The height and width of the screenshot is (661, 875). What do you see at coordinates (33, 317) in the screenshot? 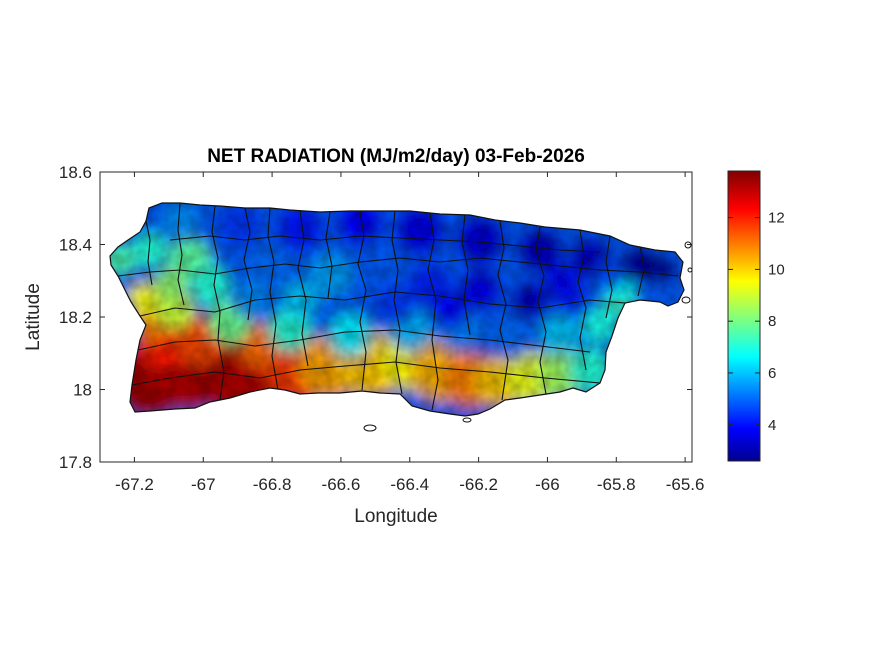
I see `y-axis-label: Latitude` at bounding box center [33, 317].